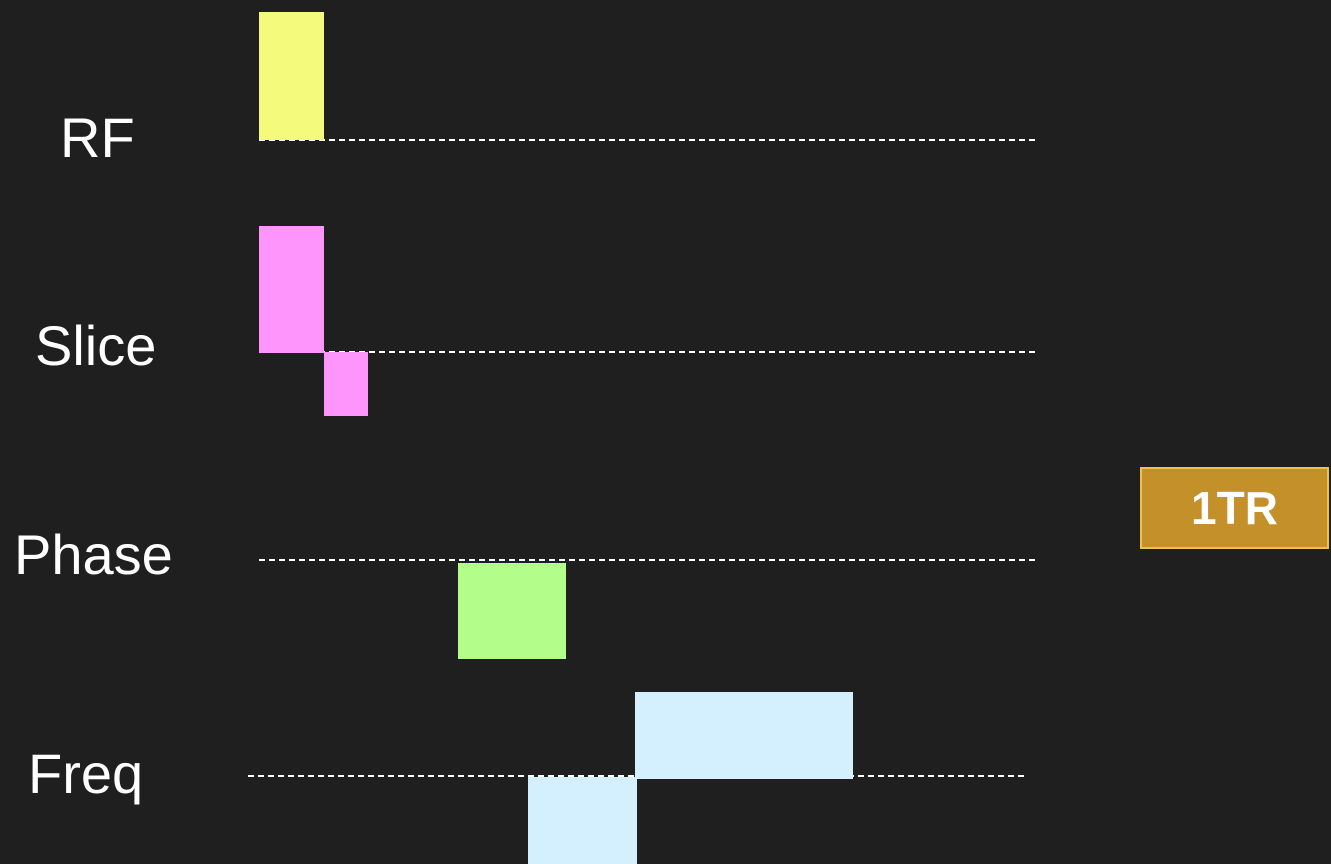 The image size is (1331, 864). What do you see at coordinates (346, 384) in the screenshot?
I see `slice-rephase-lobe` at bounding box center [346, 384].